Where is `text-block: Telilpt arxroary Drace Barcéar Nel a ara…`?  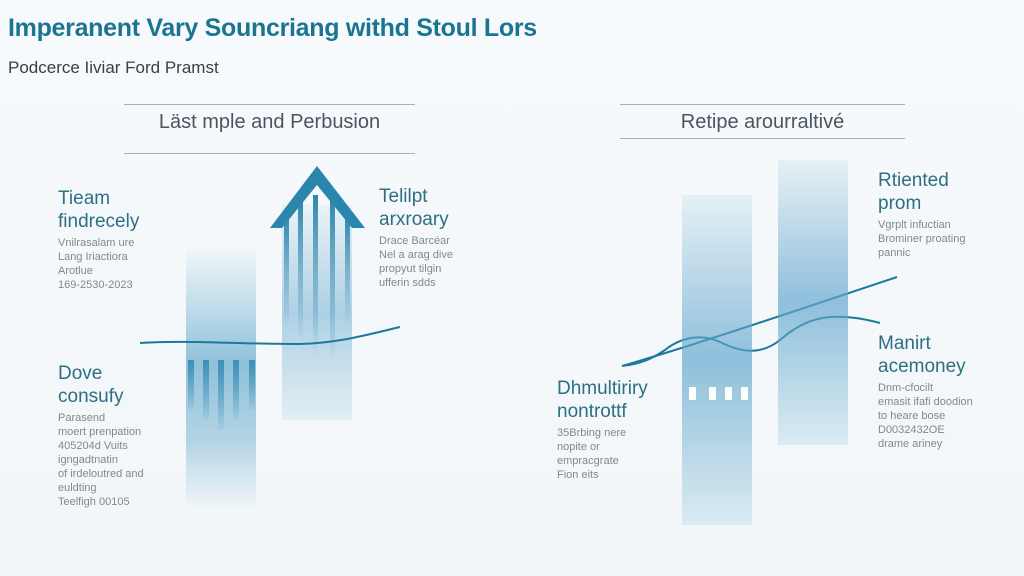 text-block: Telilpt arxroary Drace Barcéar Nel a ara… is located at coordinates (416, 237).